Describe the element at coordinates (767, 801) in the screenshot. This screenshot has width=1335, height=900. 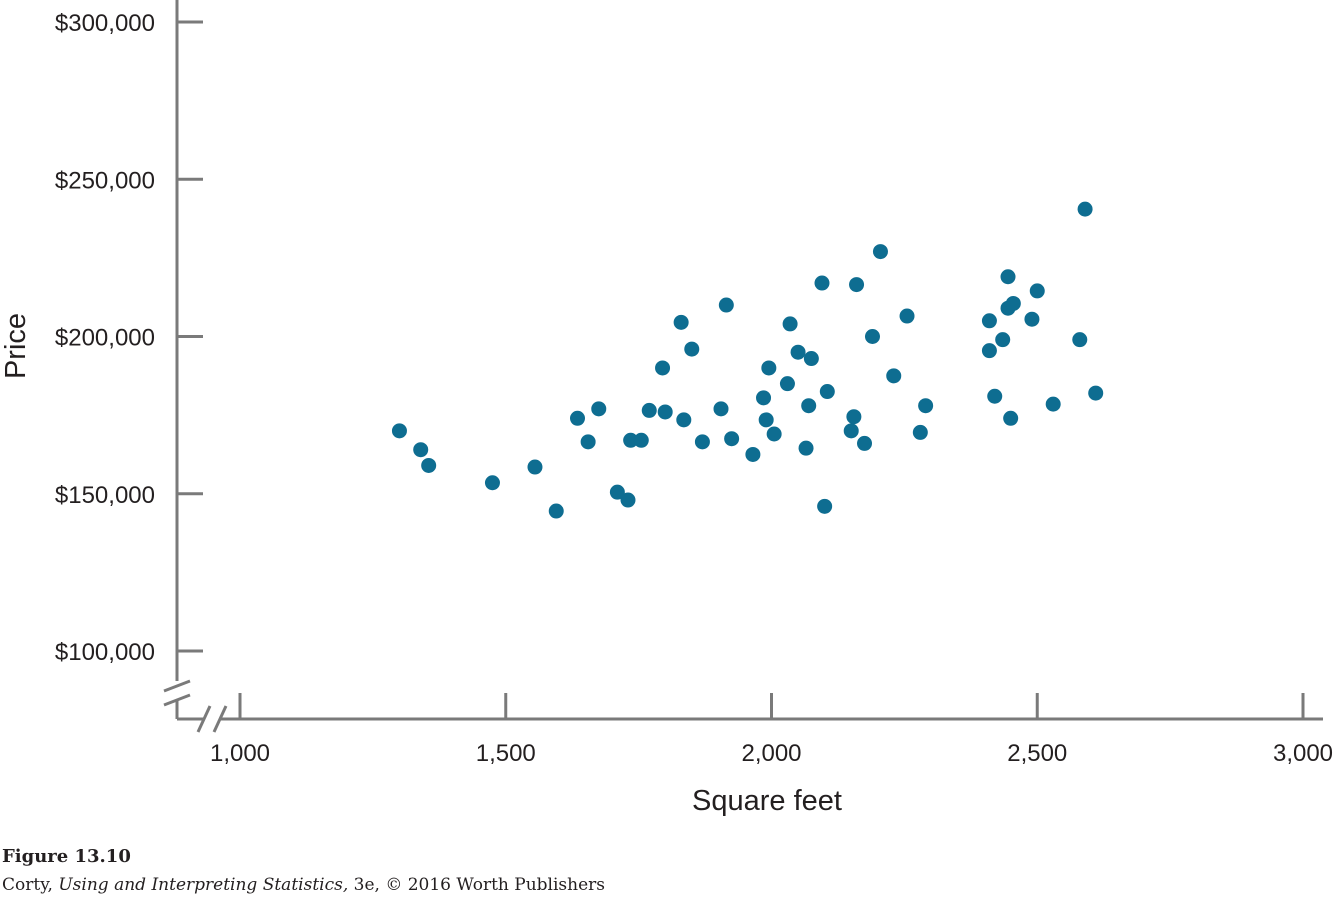
I see `x-axis-title: Square feet` at that location.